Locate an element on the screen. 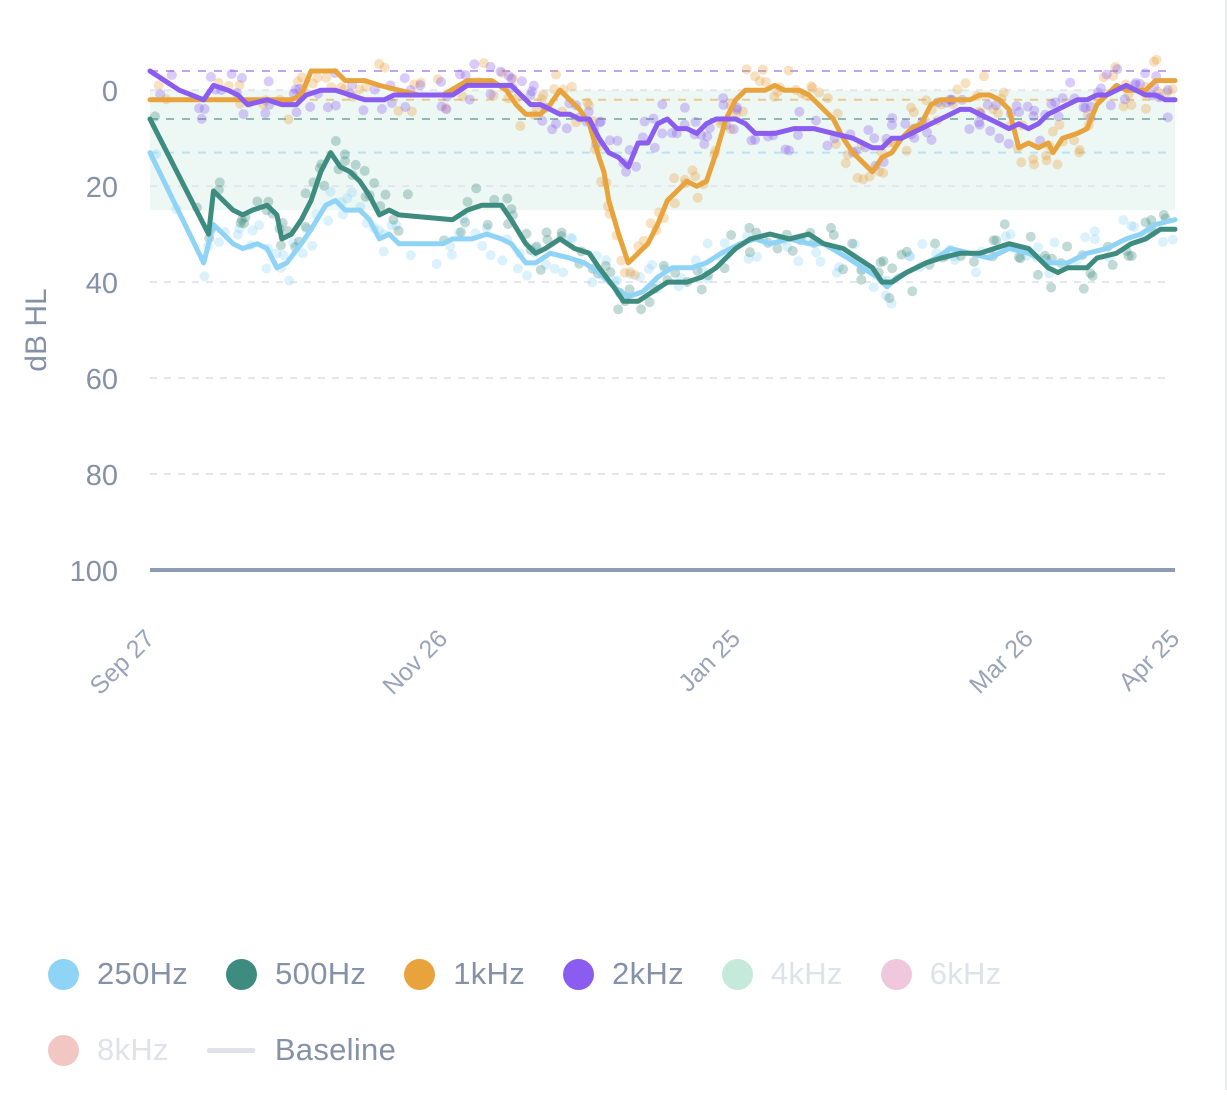  y-tick-label: 80 is located at coordinates (102, 476).